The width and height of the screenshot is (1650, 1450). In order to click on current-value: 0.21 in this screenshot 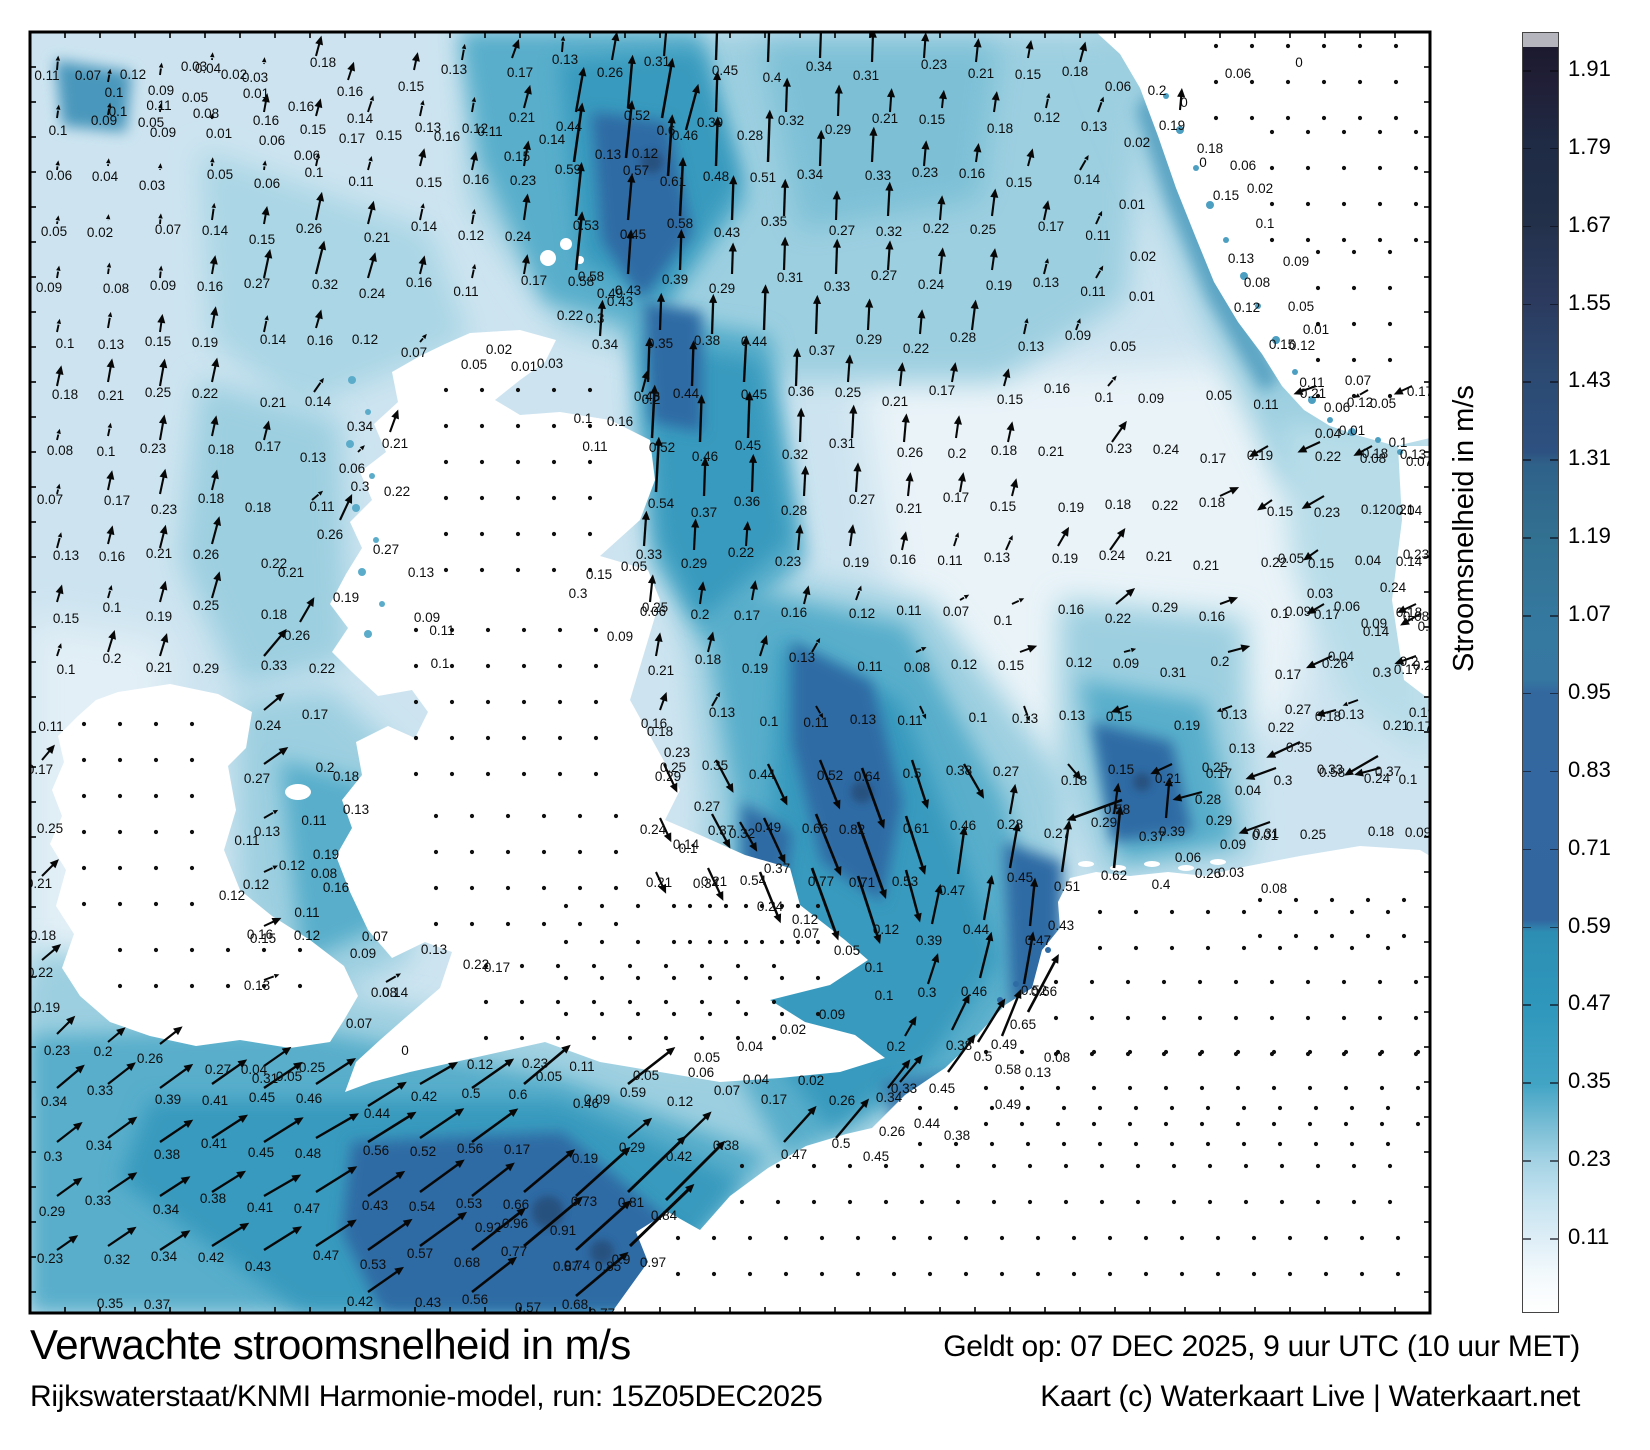, I will do `click(909, 508)`.